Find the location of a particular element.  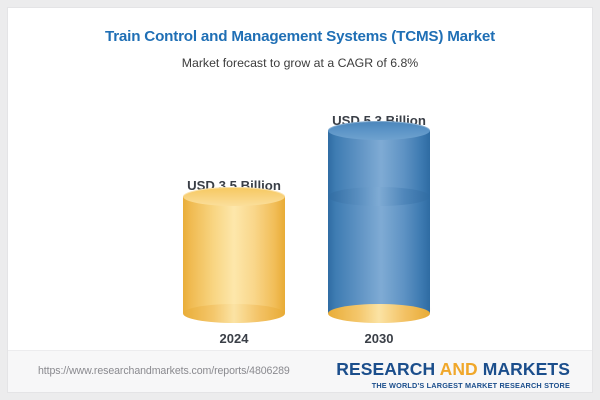

brand-word-research: RESEARCH is located at coordinates (386, 369).